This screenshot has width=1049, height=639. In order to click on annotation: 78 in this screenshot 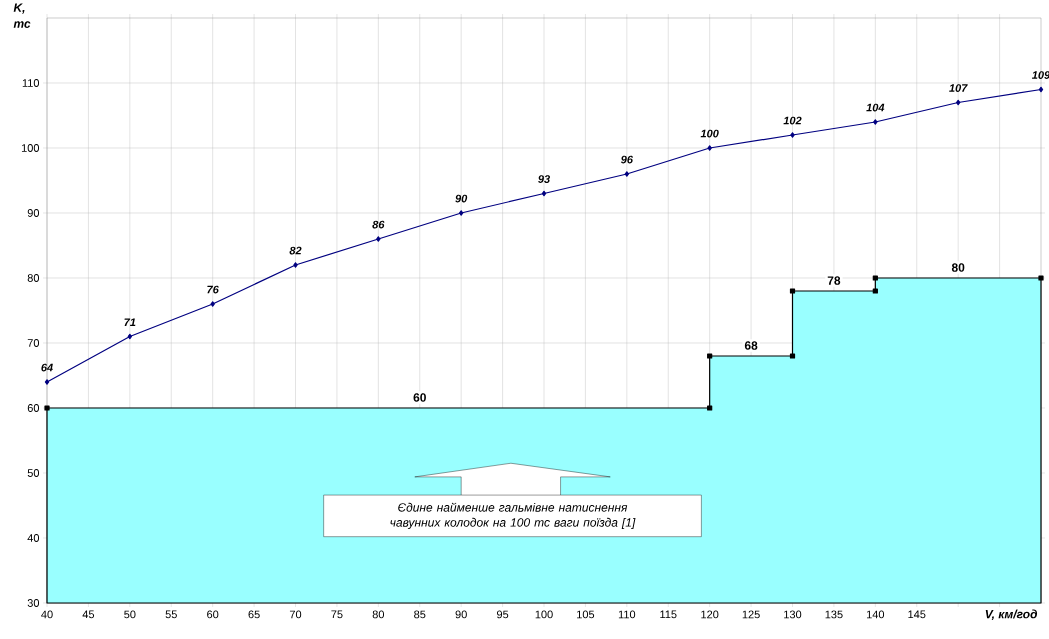, I will do `click(834, 280)`.